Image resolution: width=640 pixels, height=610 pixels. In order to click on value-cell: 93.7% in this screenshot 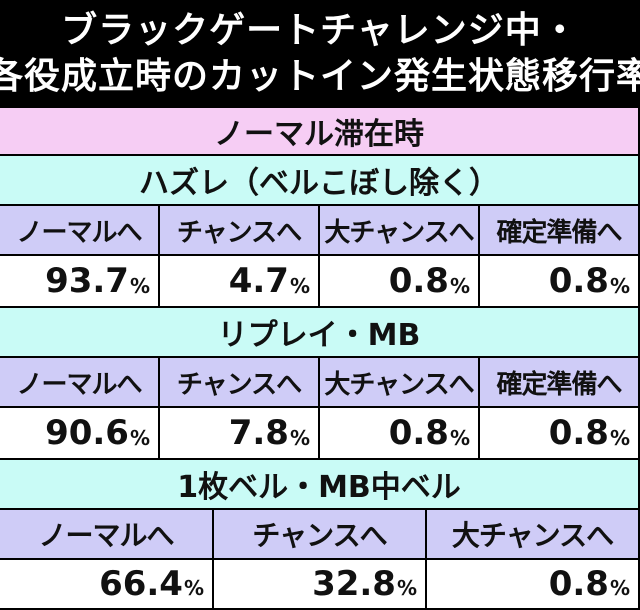, I will do `click(80, 282)`.